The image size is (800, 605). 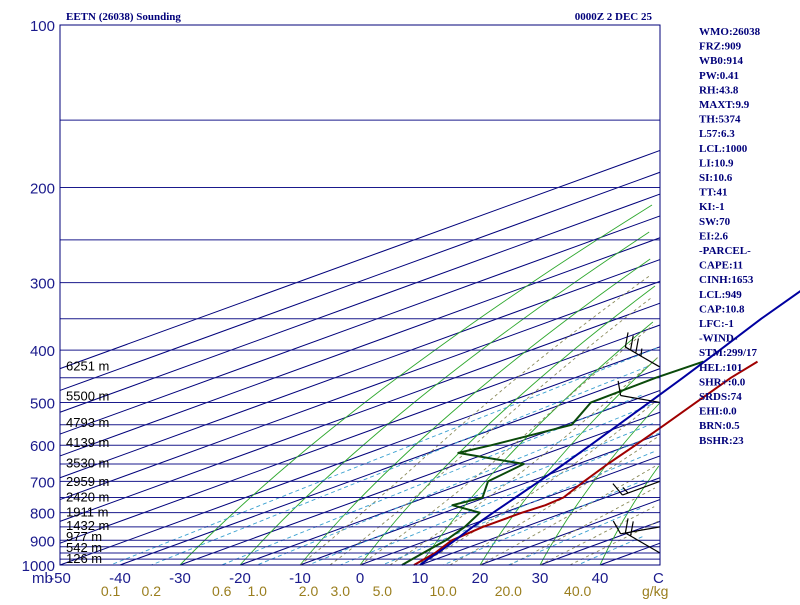 What do you see at coordinates (38, 296) in the screenshot?
I see `pressure-tick-labels: 100 200 300 400 500 600 700 800 900 1000` at bounding box center [38, 296].